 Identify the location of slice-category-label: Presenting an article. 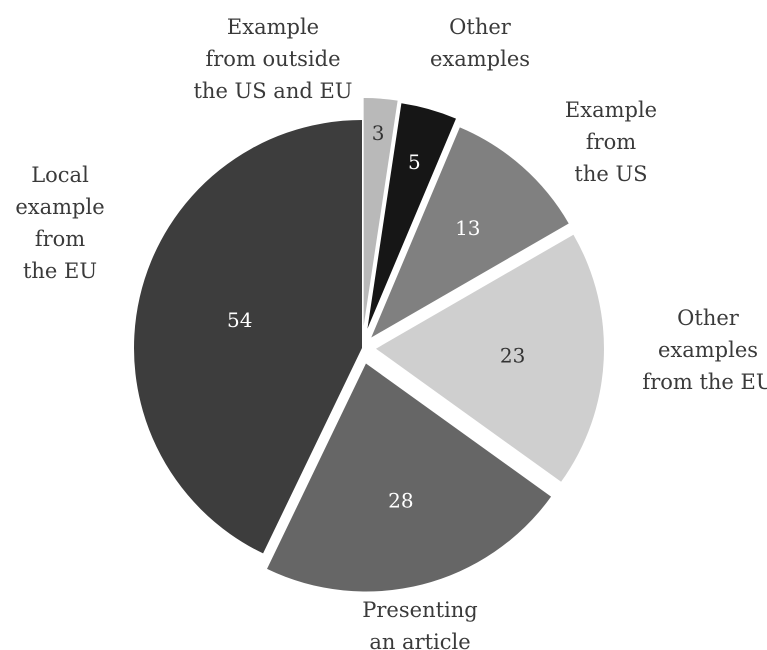
(419, 624).